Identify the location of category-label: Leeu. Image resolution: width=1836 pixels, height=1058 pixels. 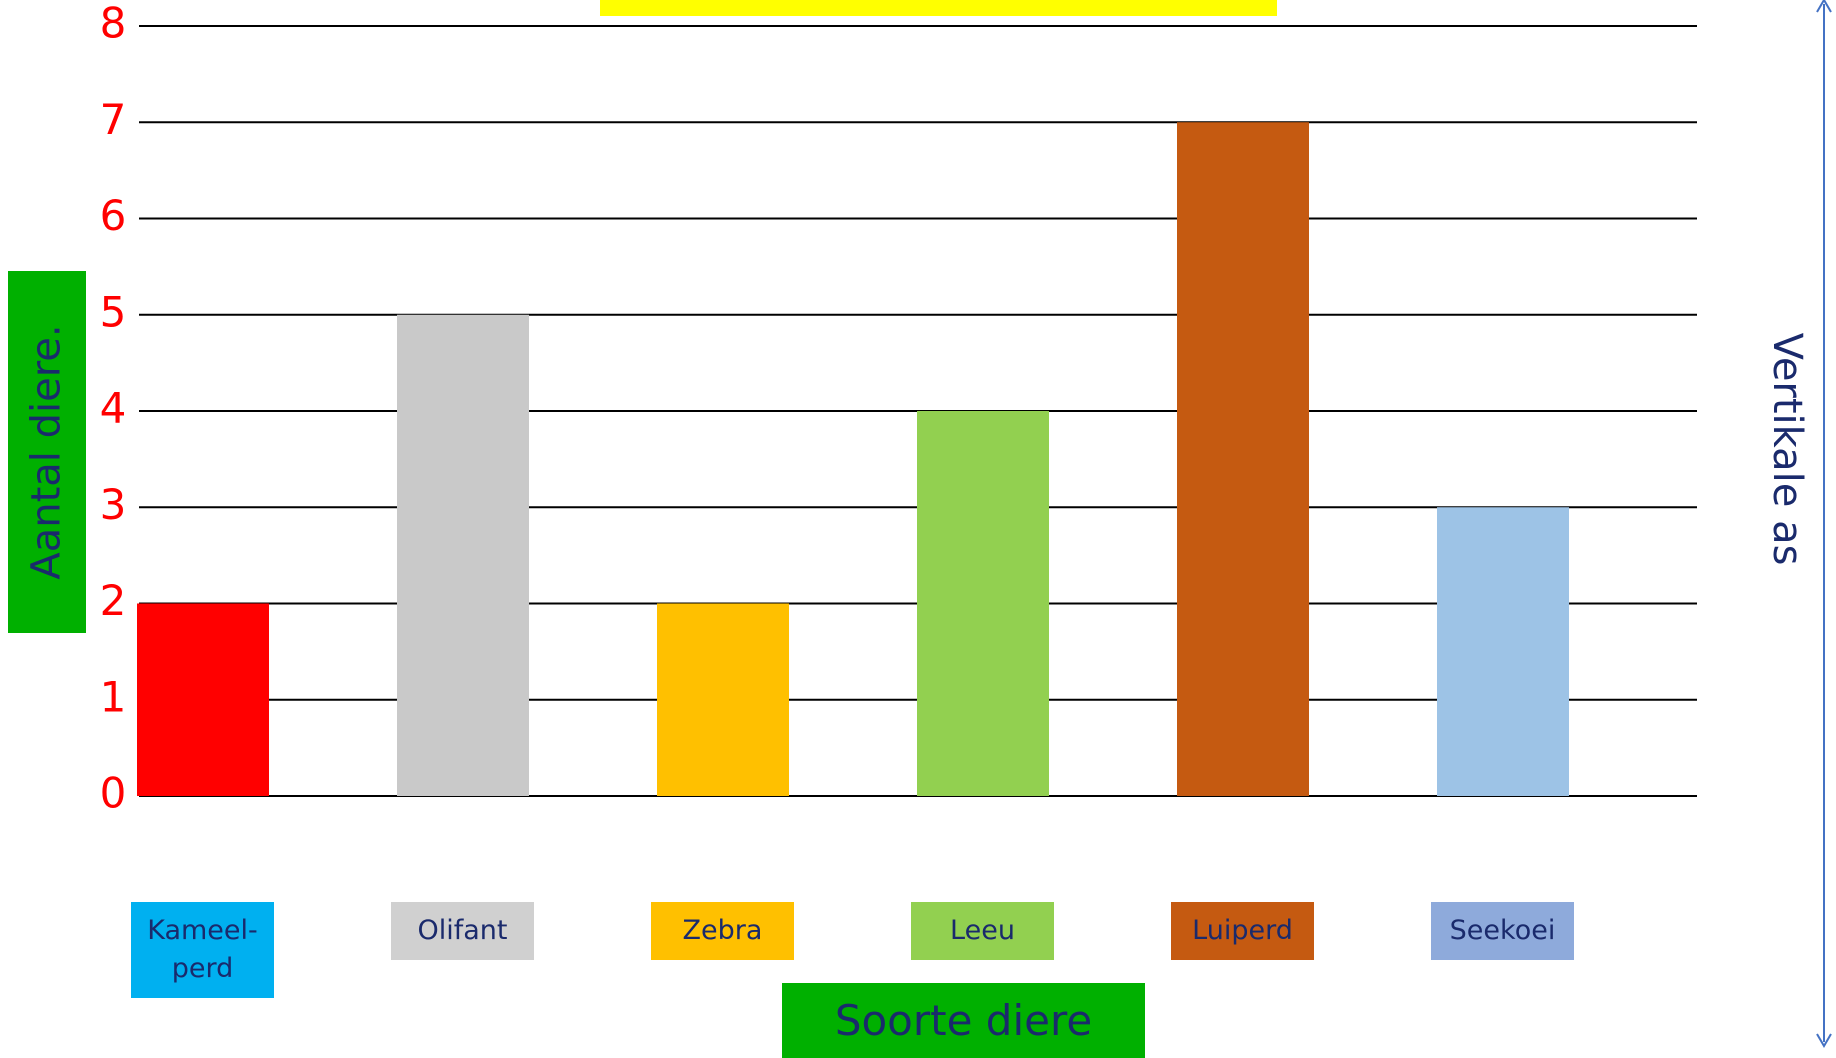
(982, 931).